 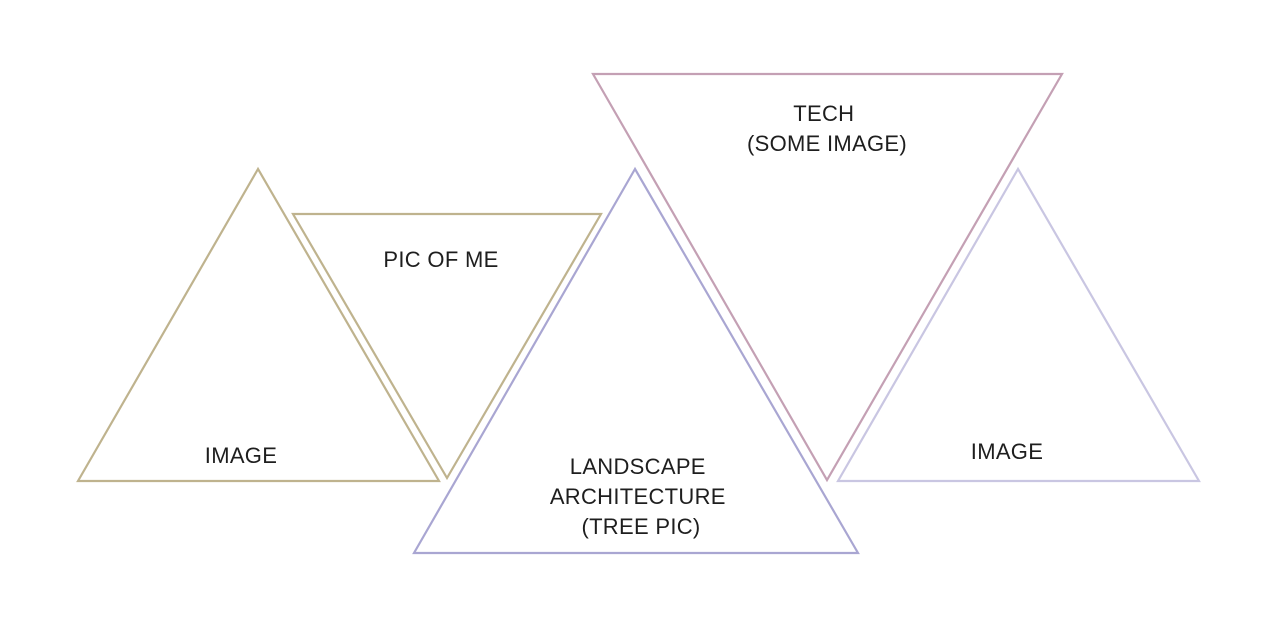 I want to click on triangle-image-left-label: IMAGE, so click(x=241, y=455).